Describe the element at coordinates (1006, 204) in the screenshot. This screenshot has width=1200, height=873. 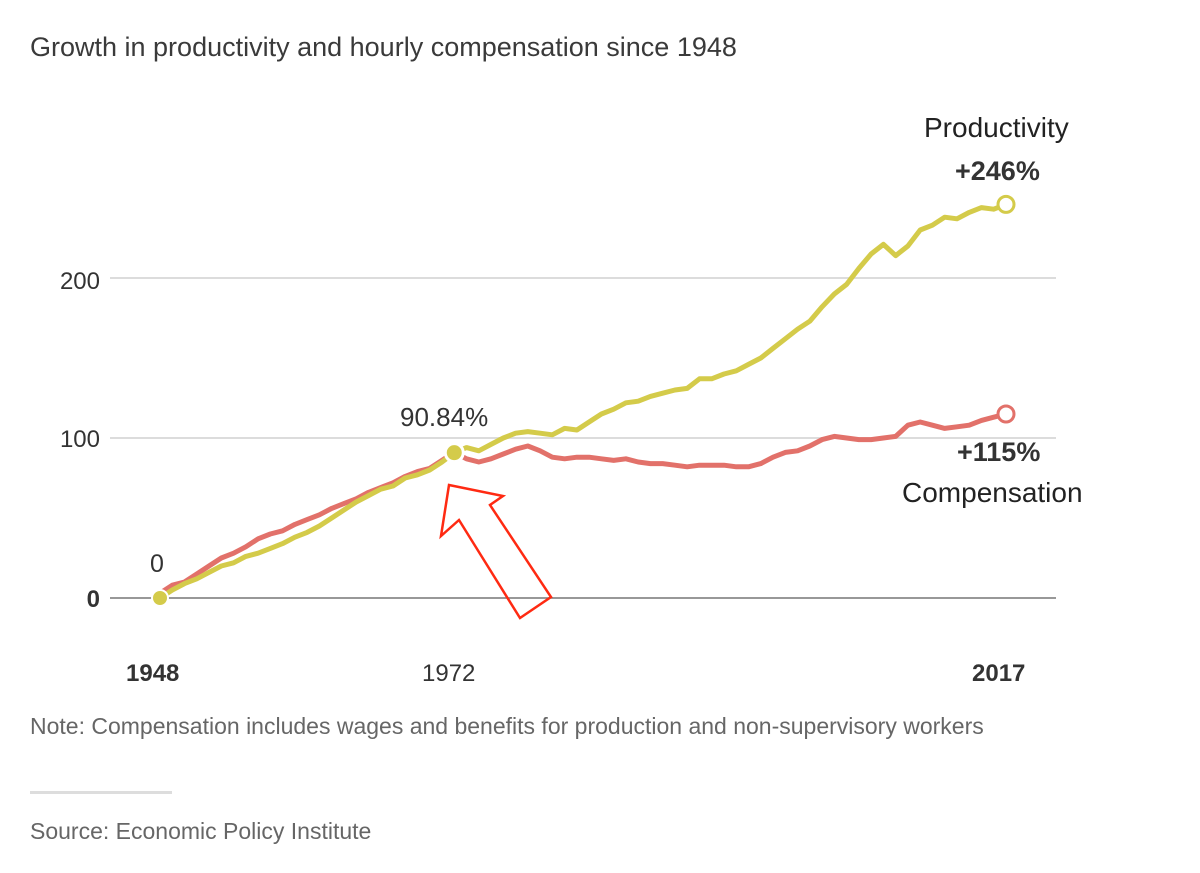
I see `productivity-end-marker` at that location.